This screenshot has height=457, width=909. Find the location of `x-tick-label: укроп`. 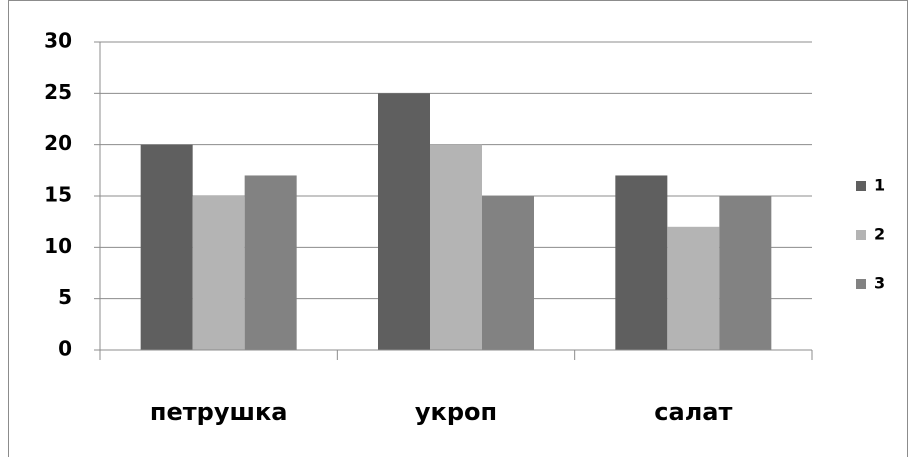

x-tick-label: укроп is located at coordinates (456, 412).